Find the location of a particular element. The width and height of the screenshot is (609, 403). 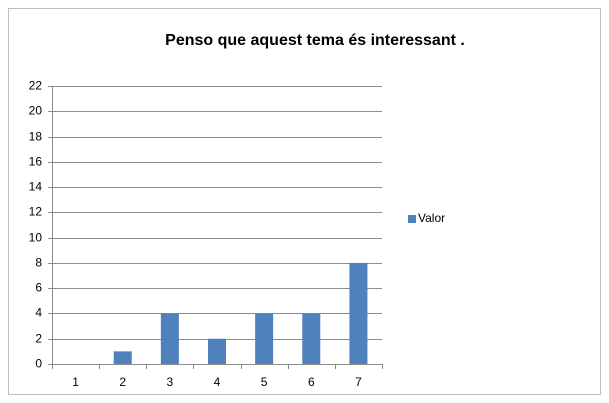

x-tick-label: 5 is located at coordinates (264, 382).